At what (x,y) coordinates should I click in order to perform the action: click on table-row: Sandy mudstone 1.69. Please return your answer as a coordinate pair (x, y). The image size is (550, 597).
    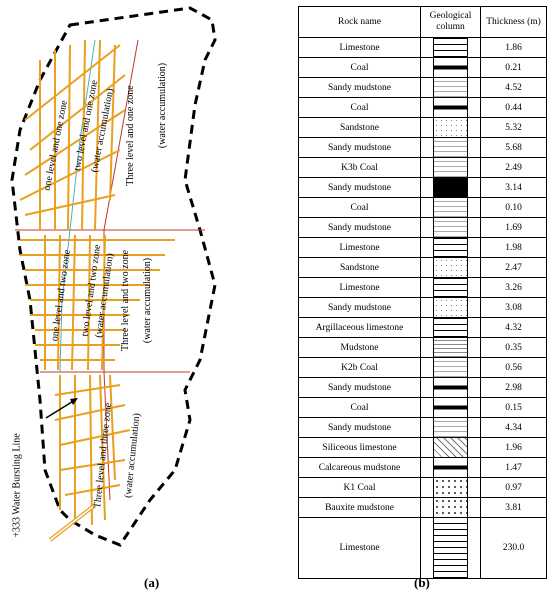
    Looking at the image, I should click on (422, 227).